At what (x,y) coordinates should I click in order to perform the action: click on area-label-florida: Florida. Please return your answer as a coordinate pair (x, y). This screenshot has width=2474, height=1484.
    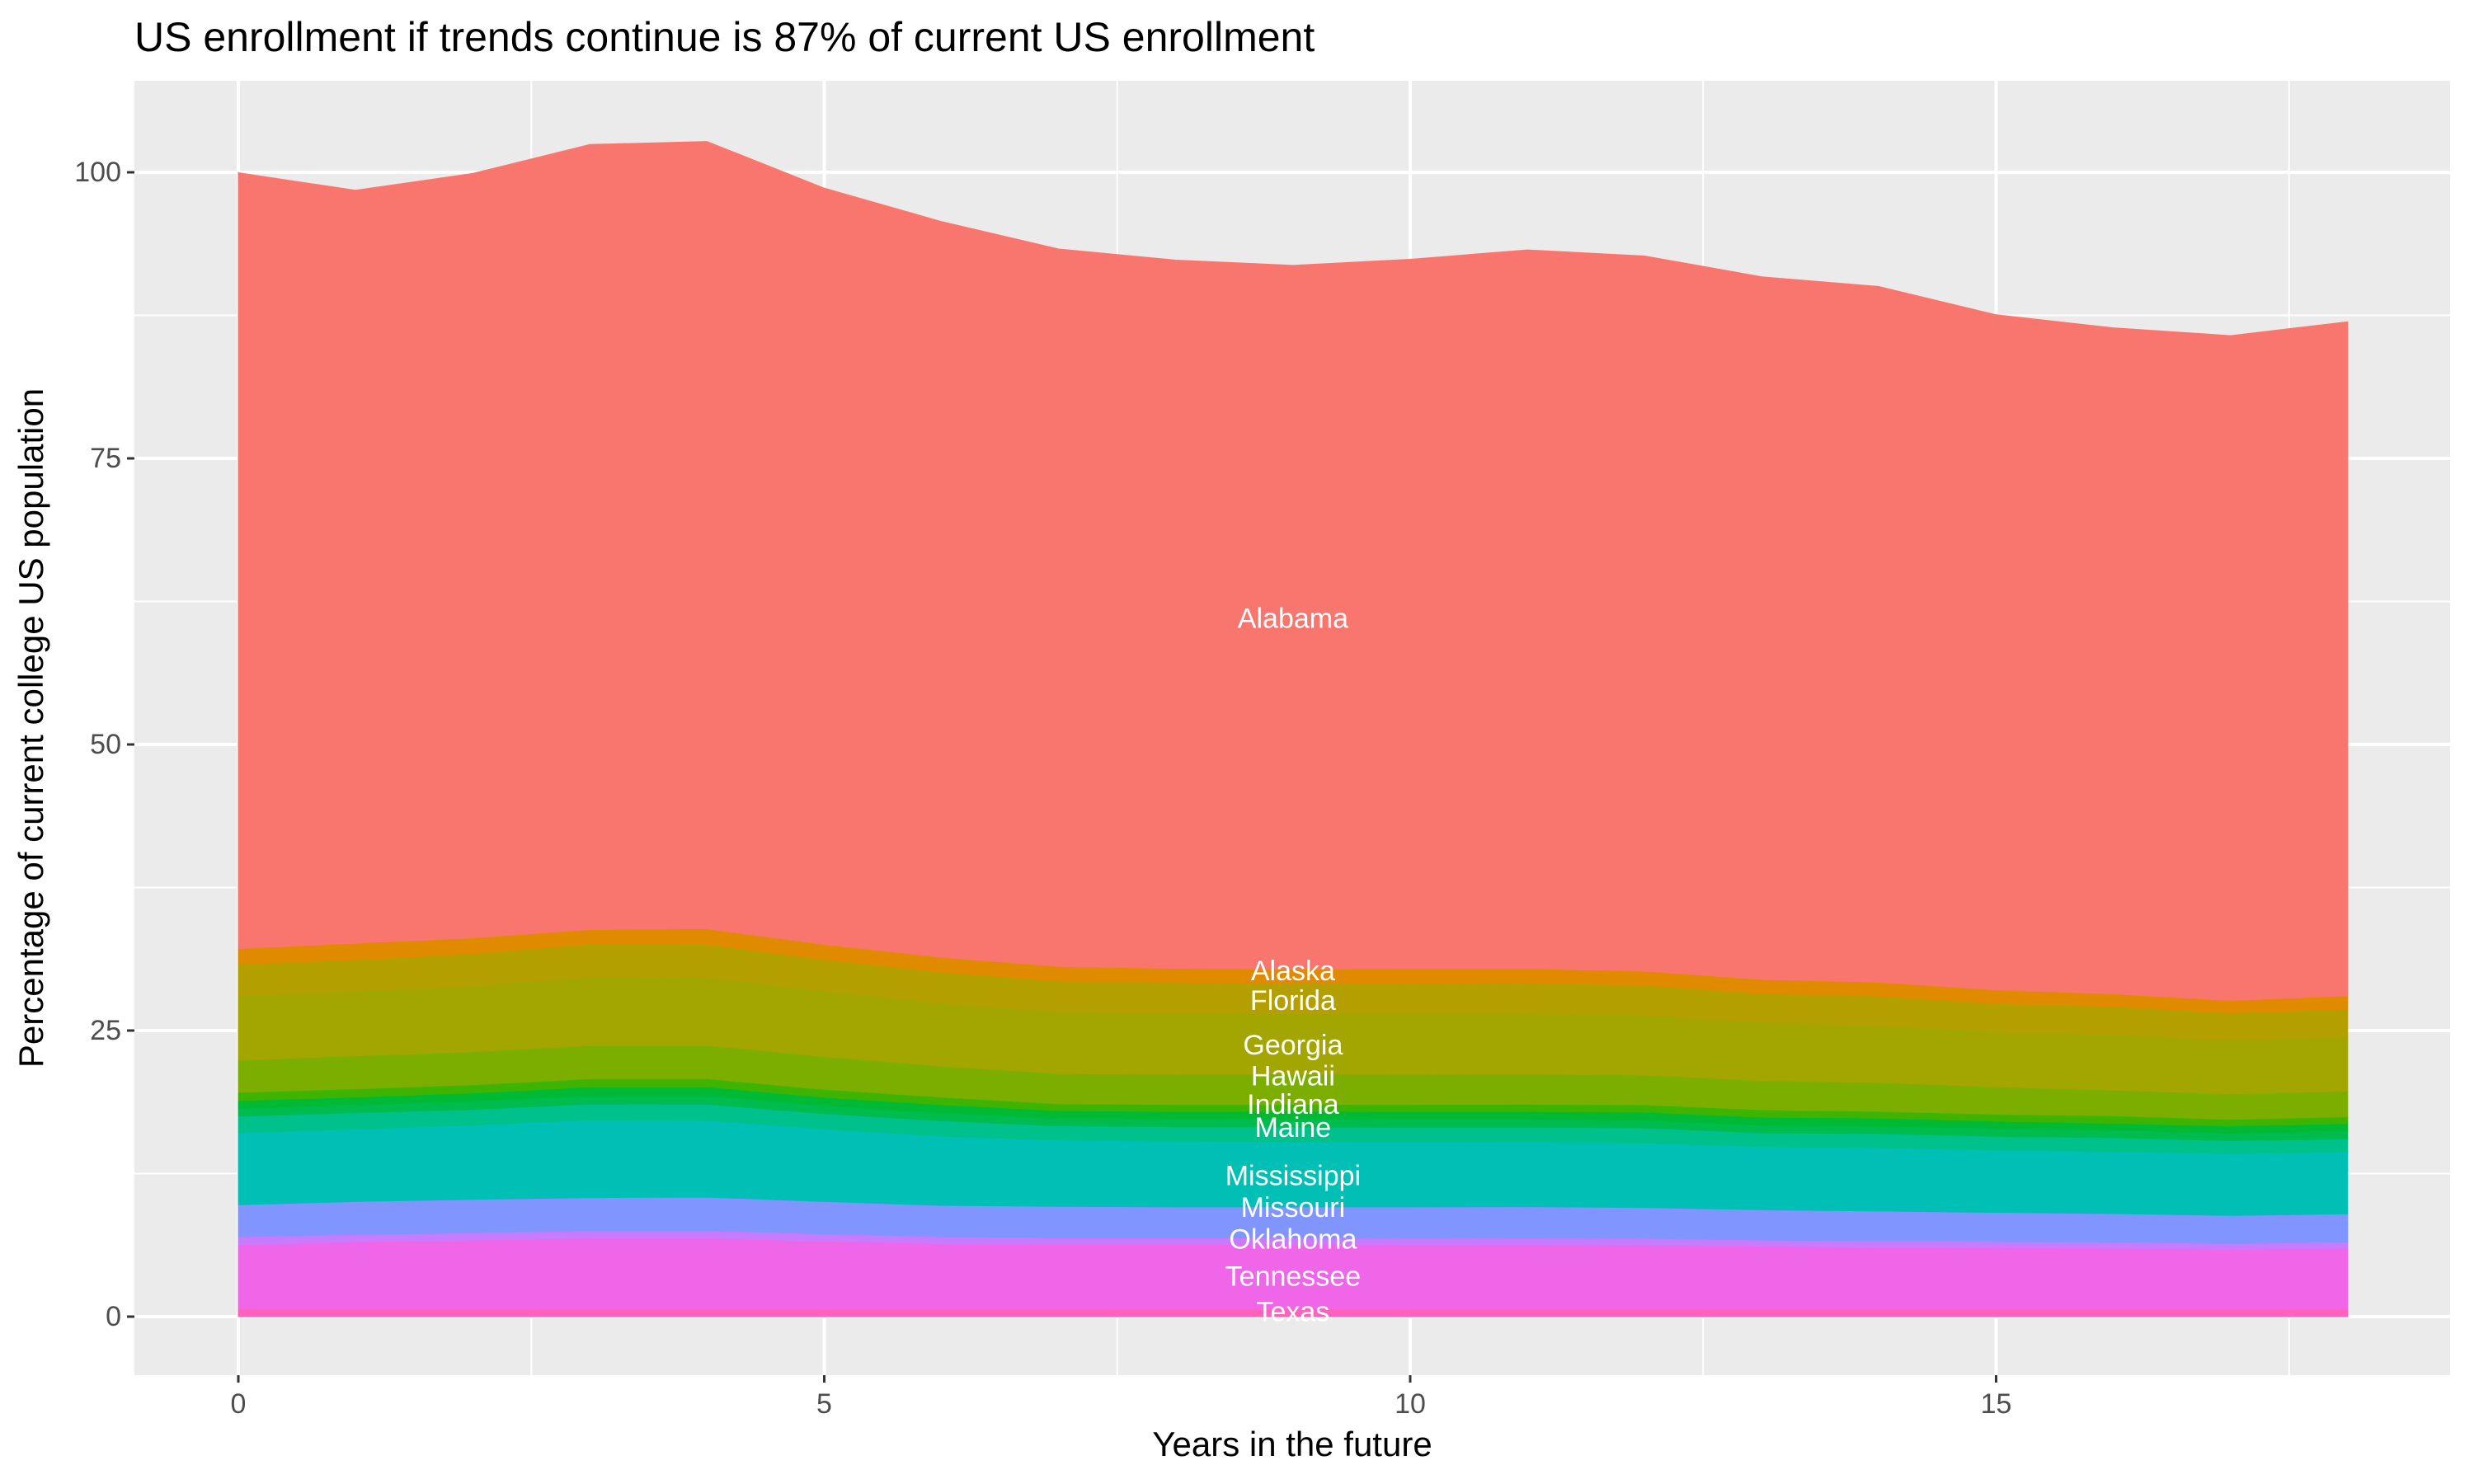
    Looking at the image, I should click on (1293, 1001).